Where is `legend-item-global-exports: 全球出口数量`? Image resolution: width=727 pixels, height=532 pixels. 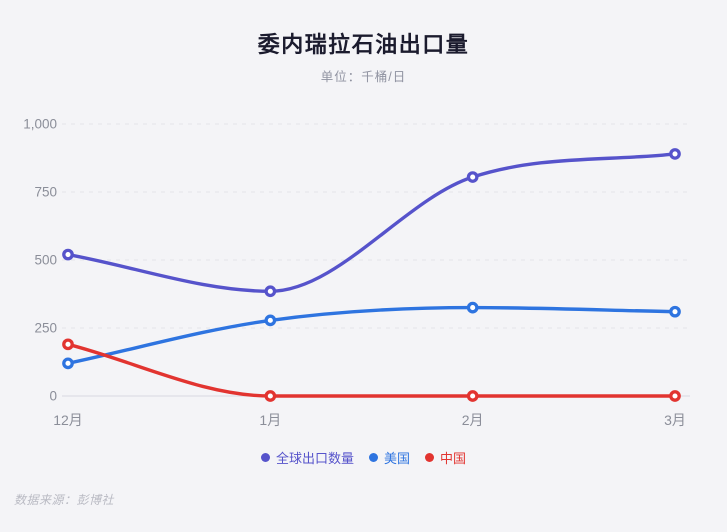 legend-item-global-exports: 全球出口数量 is located at coordinates (307, 457).